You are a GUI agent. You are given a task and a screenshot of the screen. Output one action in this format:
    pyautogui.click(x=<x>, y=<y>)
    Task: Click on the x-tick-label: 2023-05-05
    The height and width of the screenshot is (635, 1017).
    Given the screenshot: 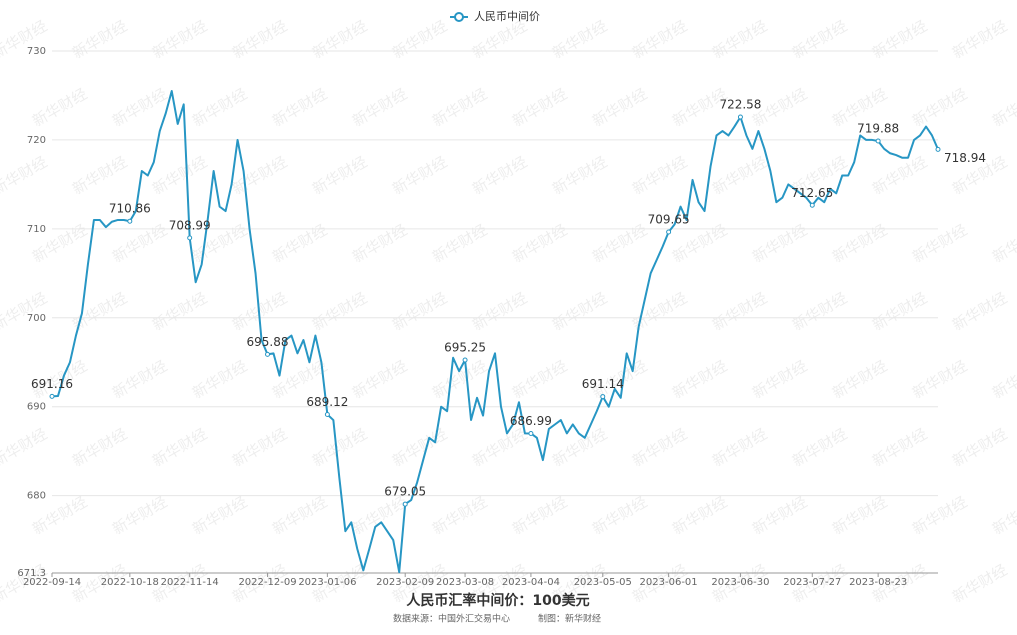 What is the action you would take?
    pyautogui.click(x=603, y=582)
    